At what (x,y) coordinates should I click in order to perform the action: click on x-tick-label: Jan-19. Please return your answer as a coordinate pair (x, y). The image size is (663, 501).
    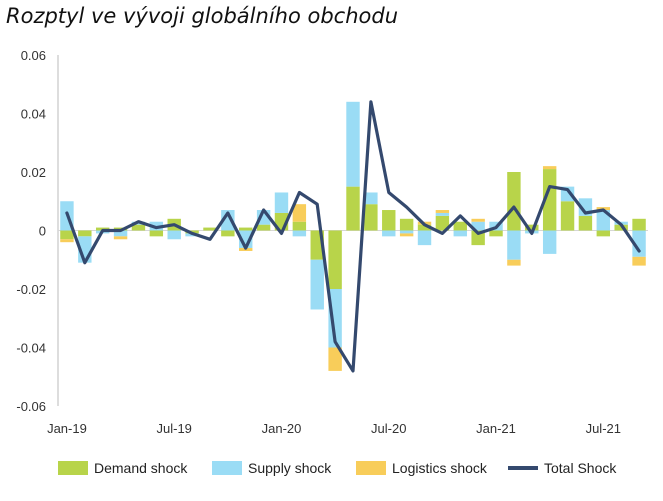
    Looking at the image, I should click on (67, 428).